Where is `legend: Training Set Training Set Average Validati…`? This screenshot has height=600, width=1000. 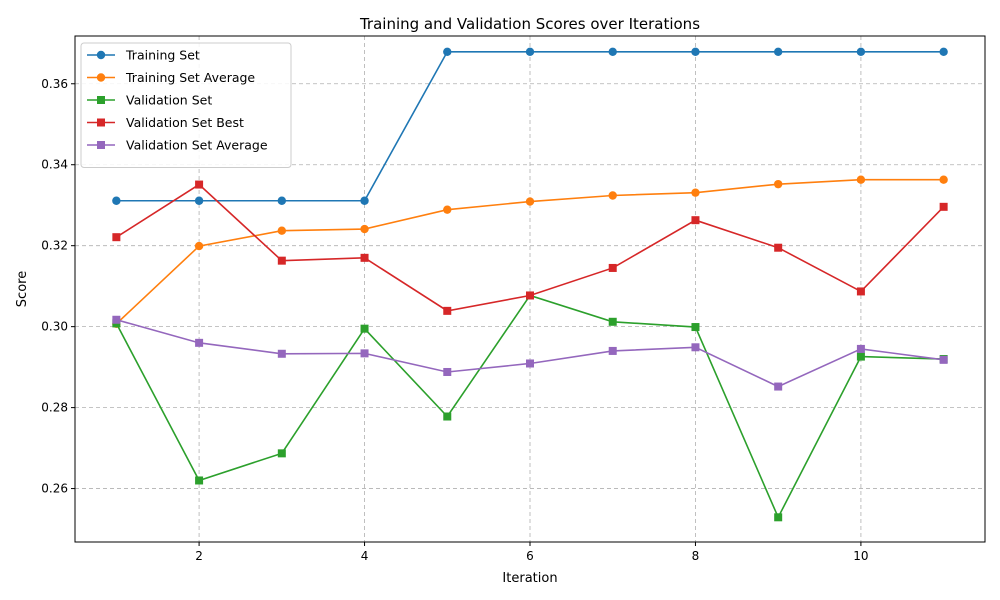
legend: Training Set Training Set Average Validati… is located at coordinates (186, 105).